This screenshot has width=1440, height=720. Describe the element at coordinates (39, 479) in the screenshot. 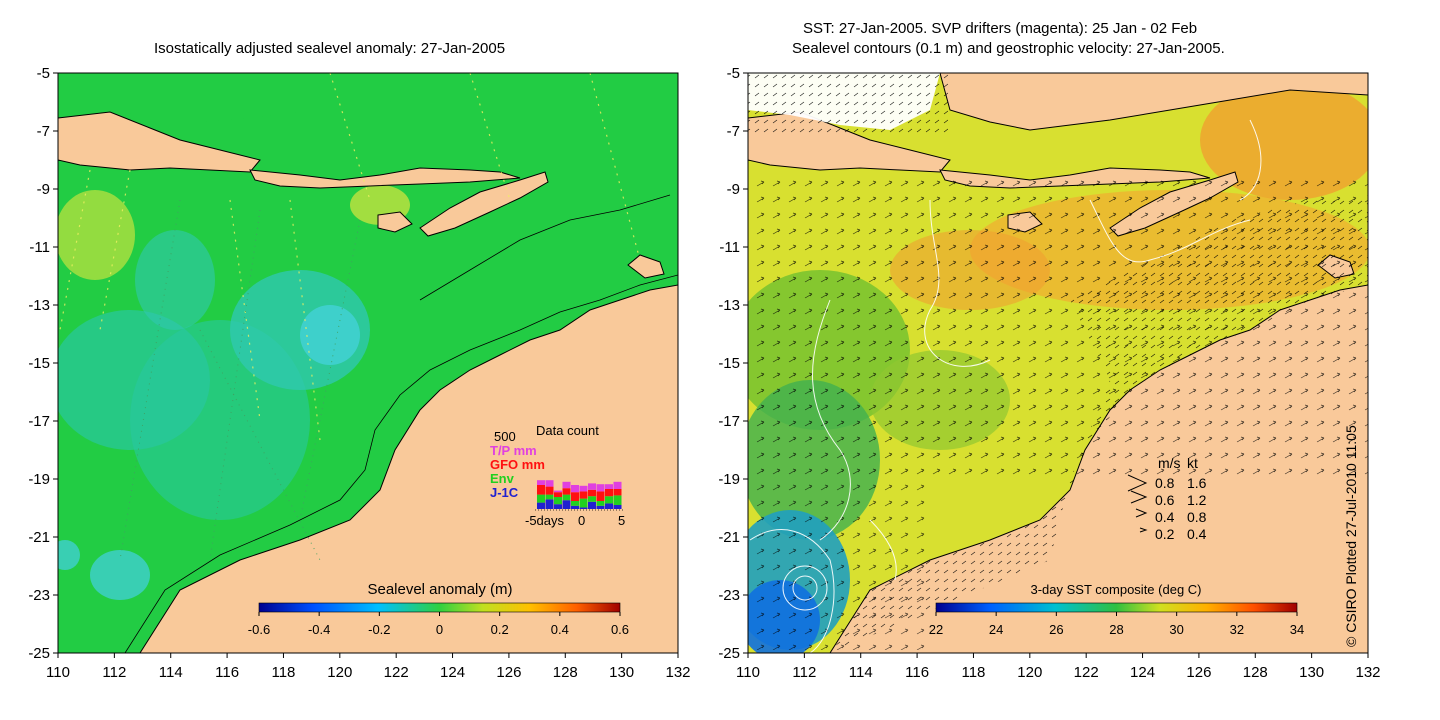

I see `y-tick-label: -19` at that location.